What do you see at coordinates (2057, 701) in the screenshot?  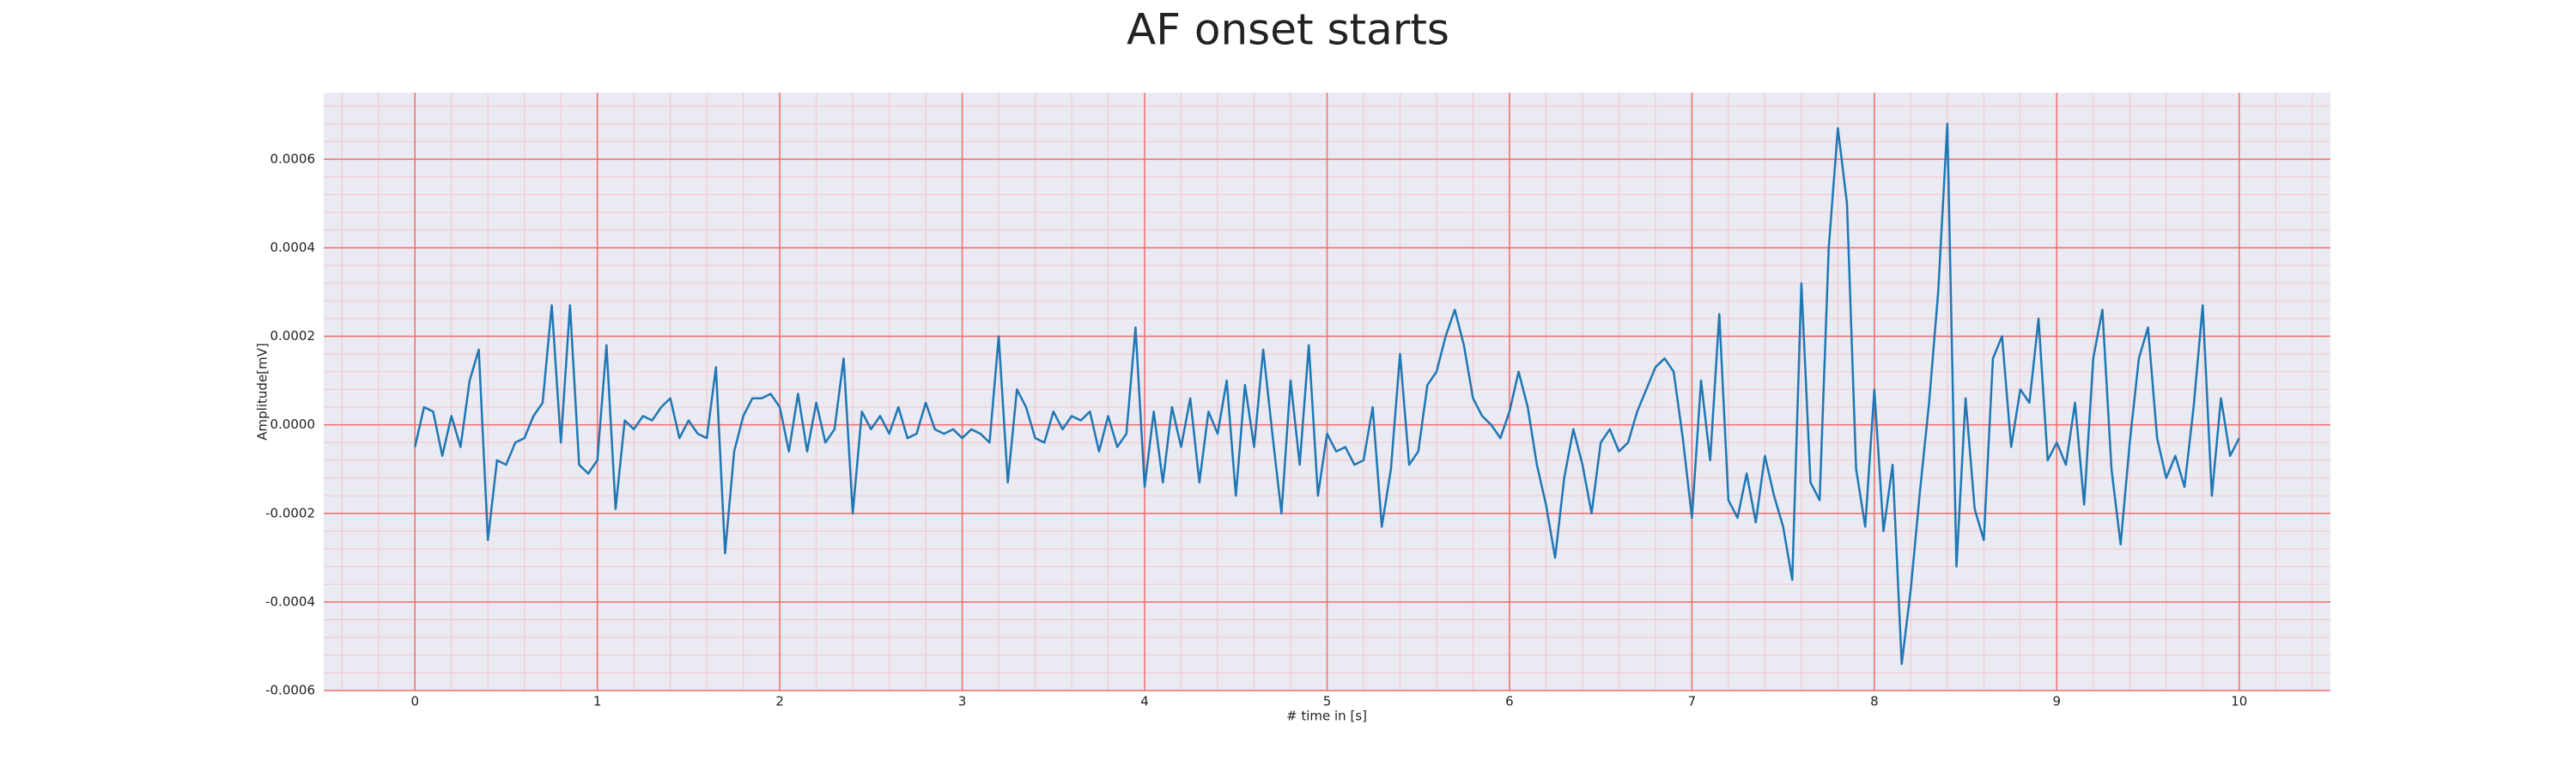 I see `x-tick-label: 9` at bounding box center [2057, 701].